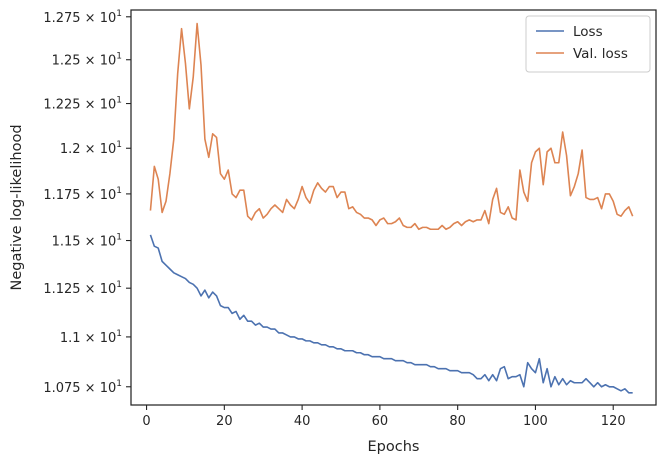 This screenshot has height=464, width=667. I want to click on y-axis-label: Negative log-likelihood, so click(17, 207).